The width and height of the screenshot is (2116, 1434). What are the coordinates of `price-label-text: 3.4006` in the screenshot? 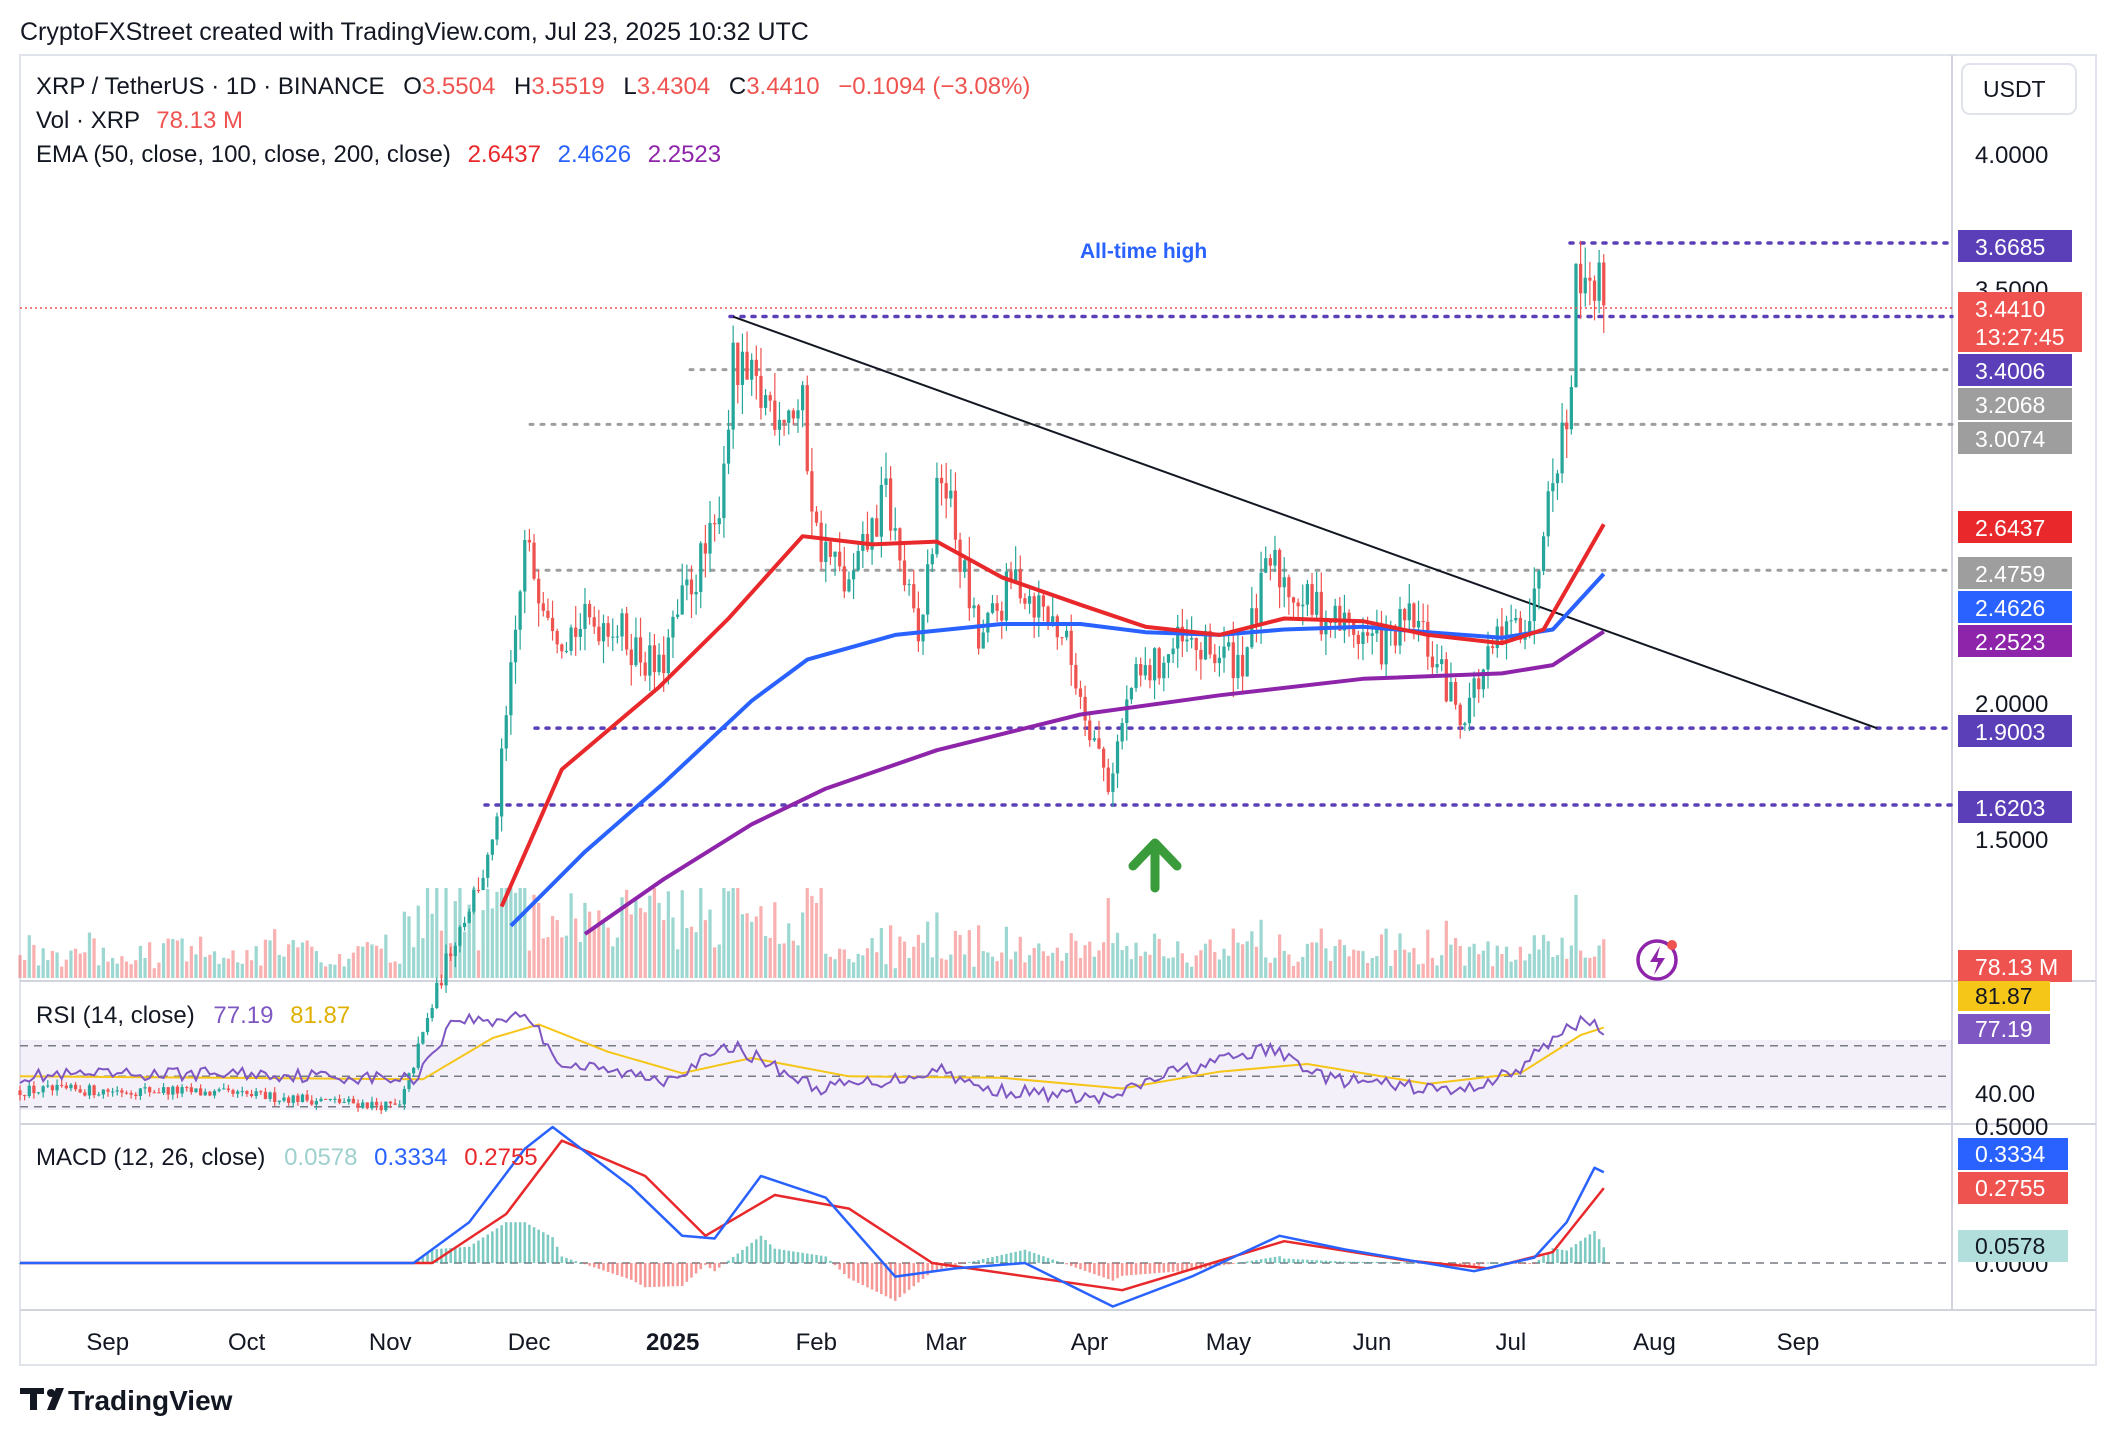 It's located at (2010, 371).